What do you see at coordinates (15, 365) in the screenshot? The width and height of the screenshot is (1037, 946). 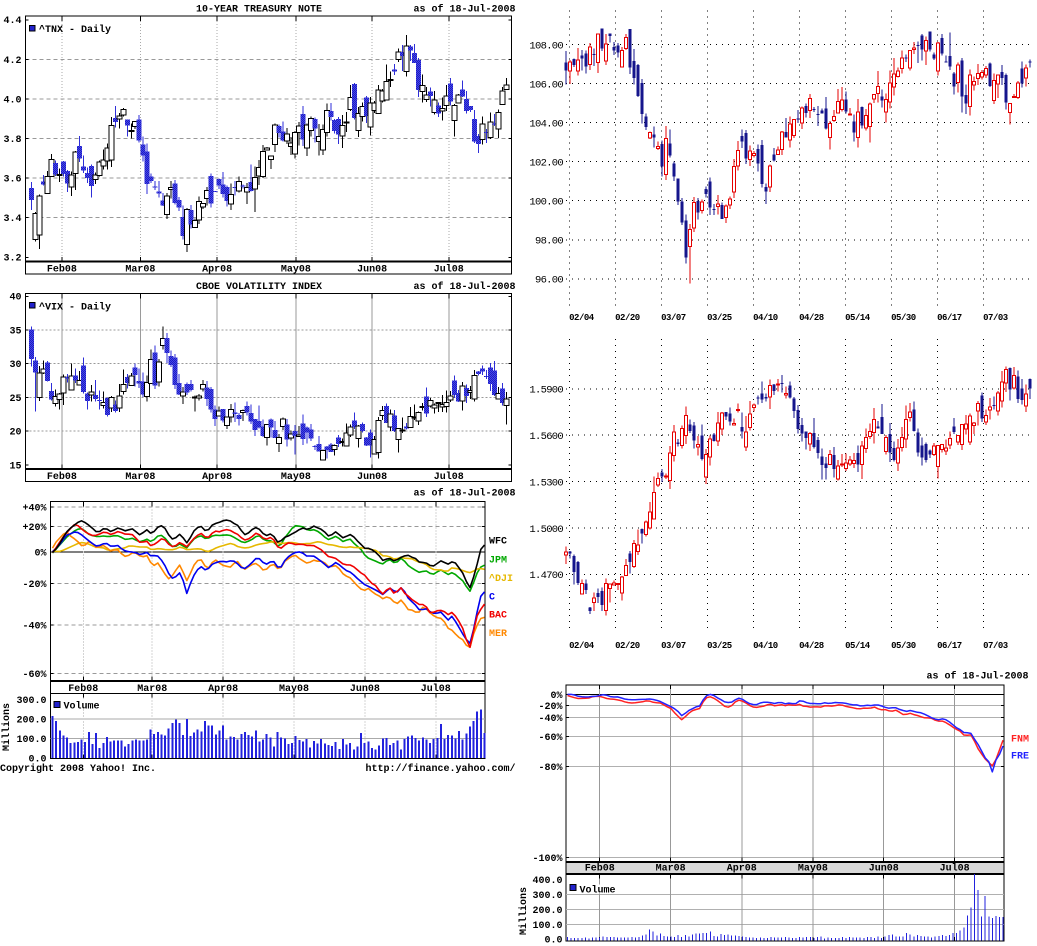 I see `svg-text: 30` at bounding box center [15, 365].